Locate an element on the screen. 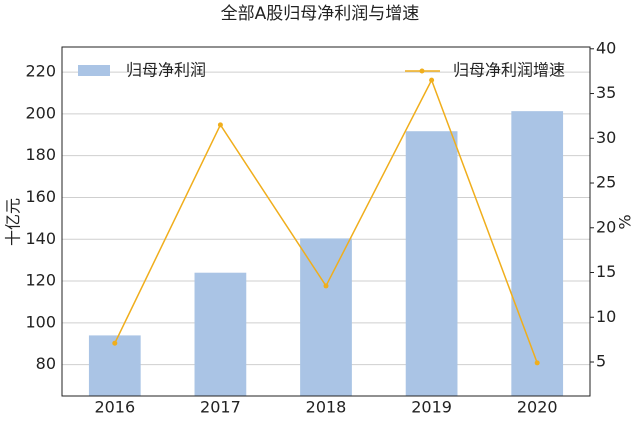 This screenshot has width=640, height=422. y-tick-label: 120 is located at coordinates (40, 280).